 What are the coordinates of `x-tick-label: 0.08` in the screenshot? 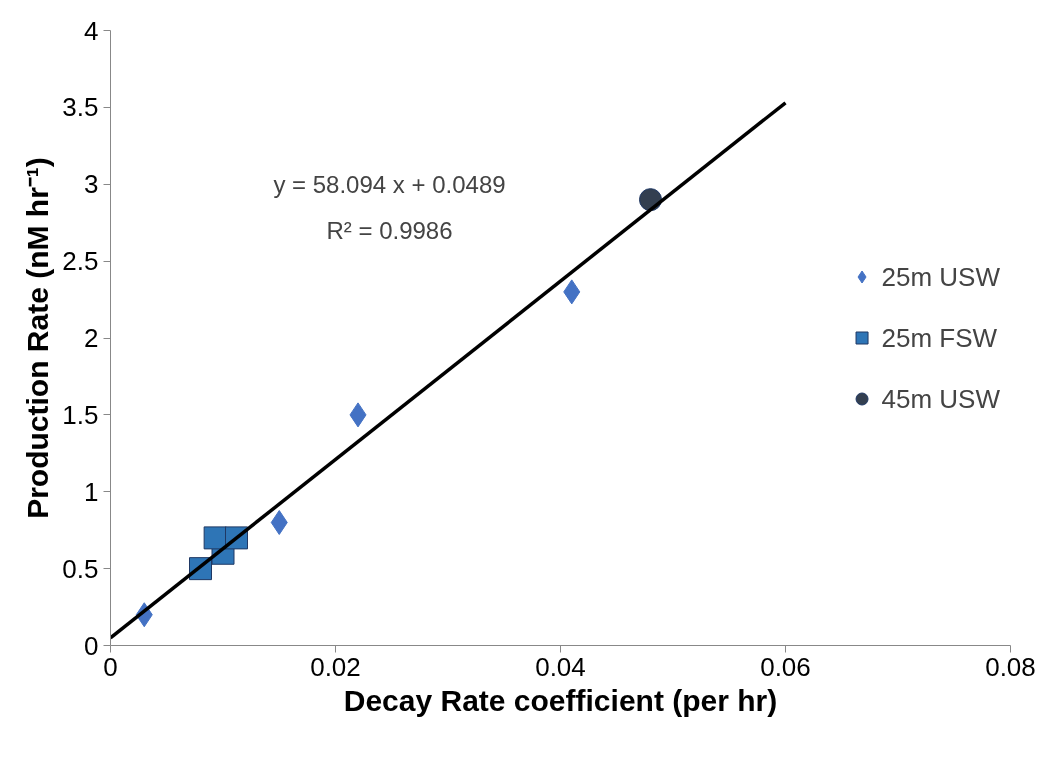 It's located at (1010, 666).